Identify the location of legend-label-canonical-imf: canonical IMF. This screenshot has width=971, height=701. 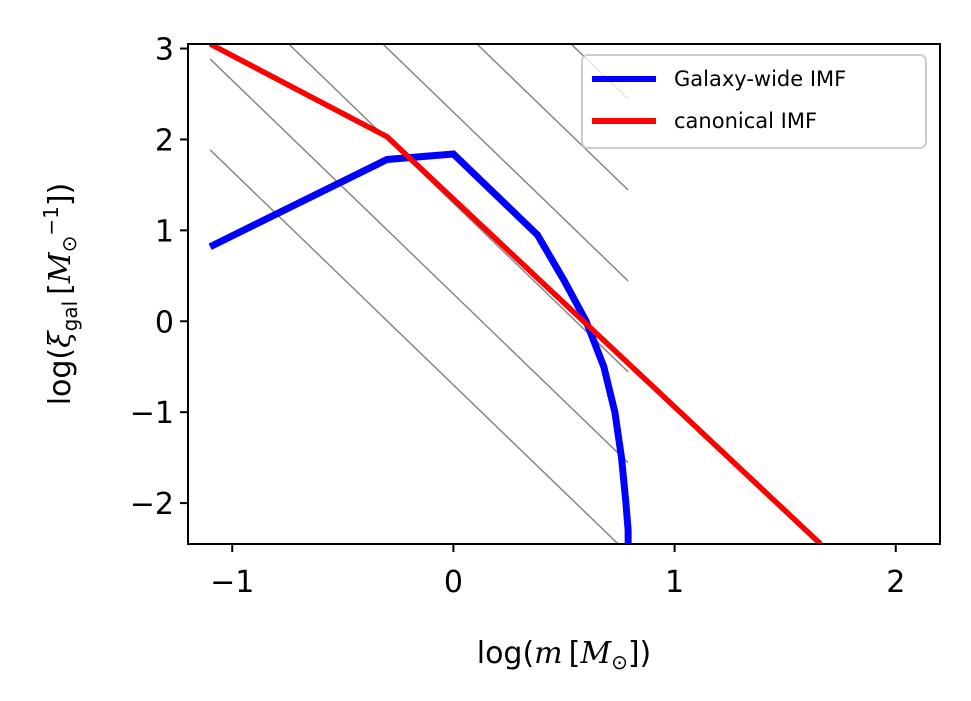
(745, 121).